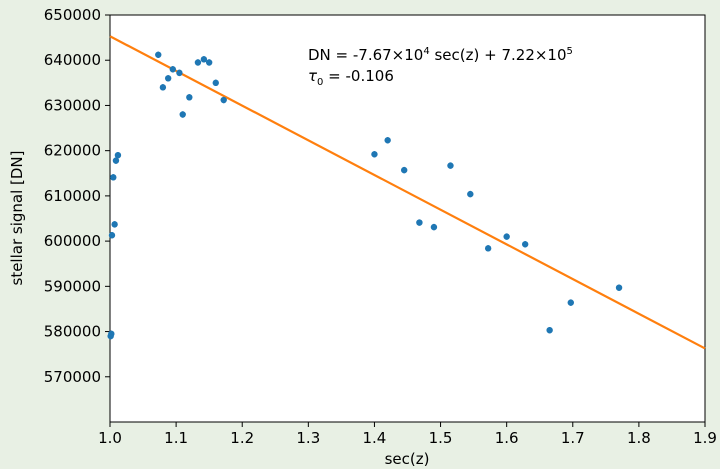 The width and height of the screenshot is (720, 469). Describe the element at coordinates (72, 286) in the screenshot. I see `y-tick-label: 590000` at that location.